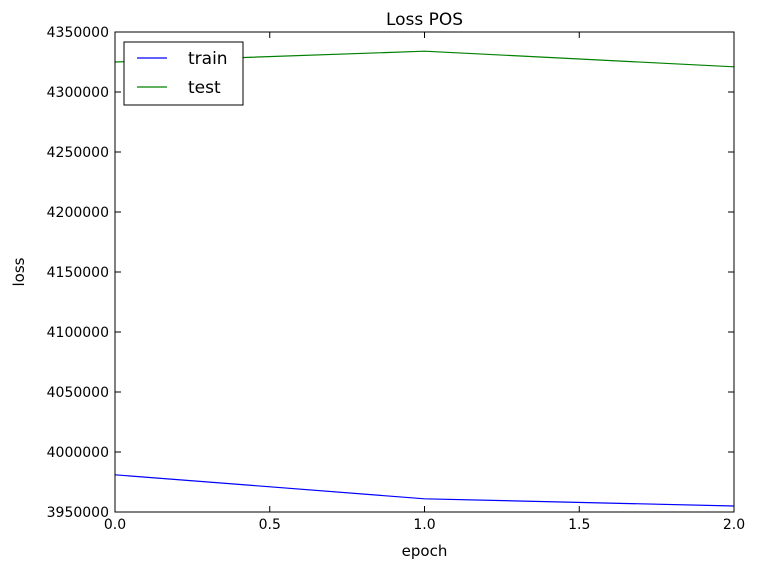 This screenshot has height=570, width=757. Describe the element at coordinates (78, 33) in the screenshot. I see `y-tick-label: 4350000` at that location.